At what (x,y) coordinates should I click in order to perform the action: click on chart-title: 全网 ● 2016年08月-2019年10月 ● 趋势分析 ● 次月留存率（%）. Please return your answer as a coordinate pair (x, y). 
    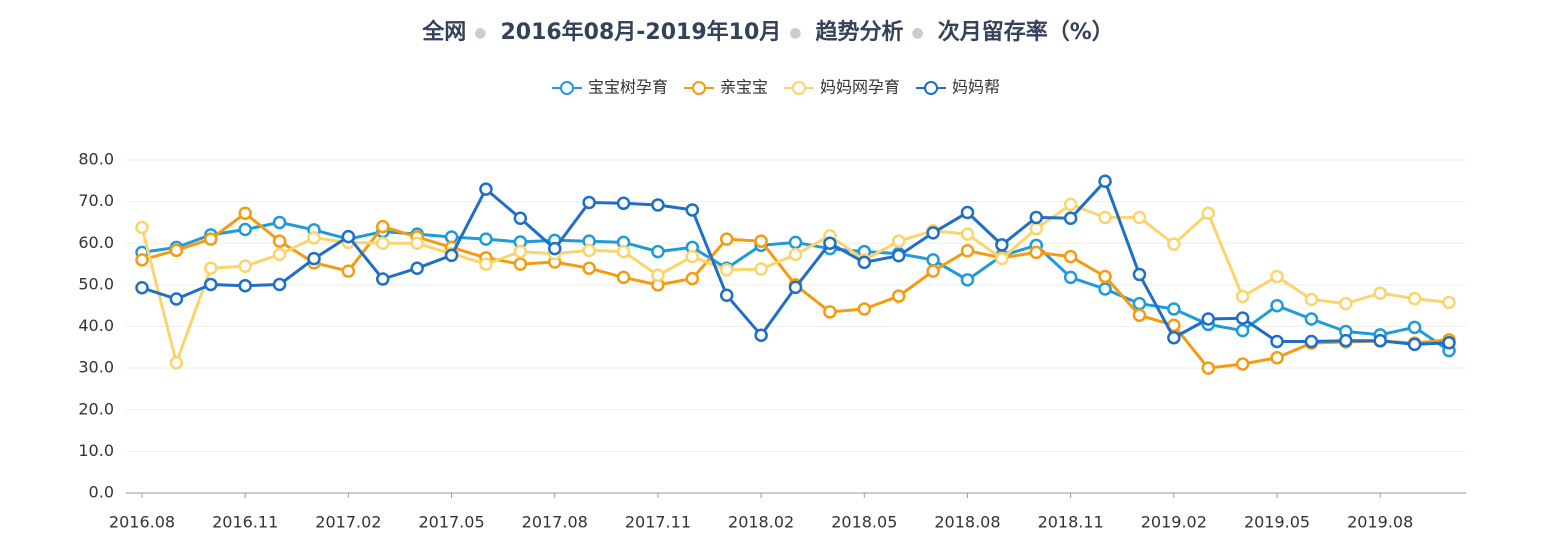
    Looking at the image, I should click on (767, 32).